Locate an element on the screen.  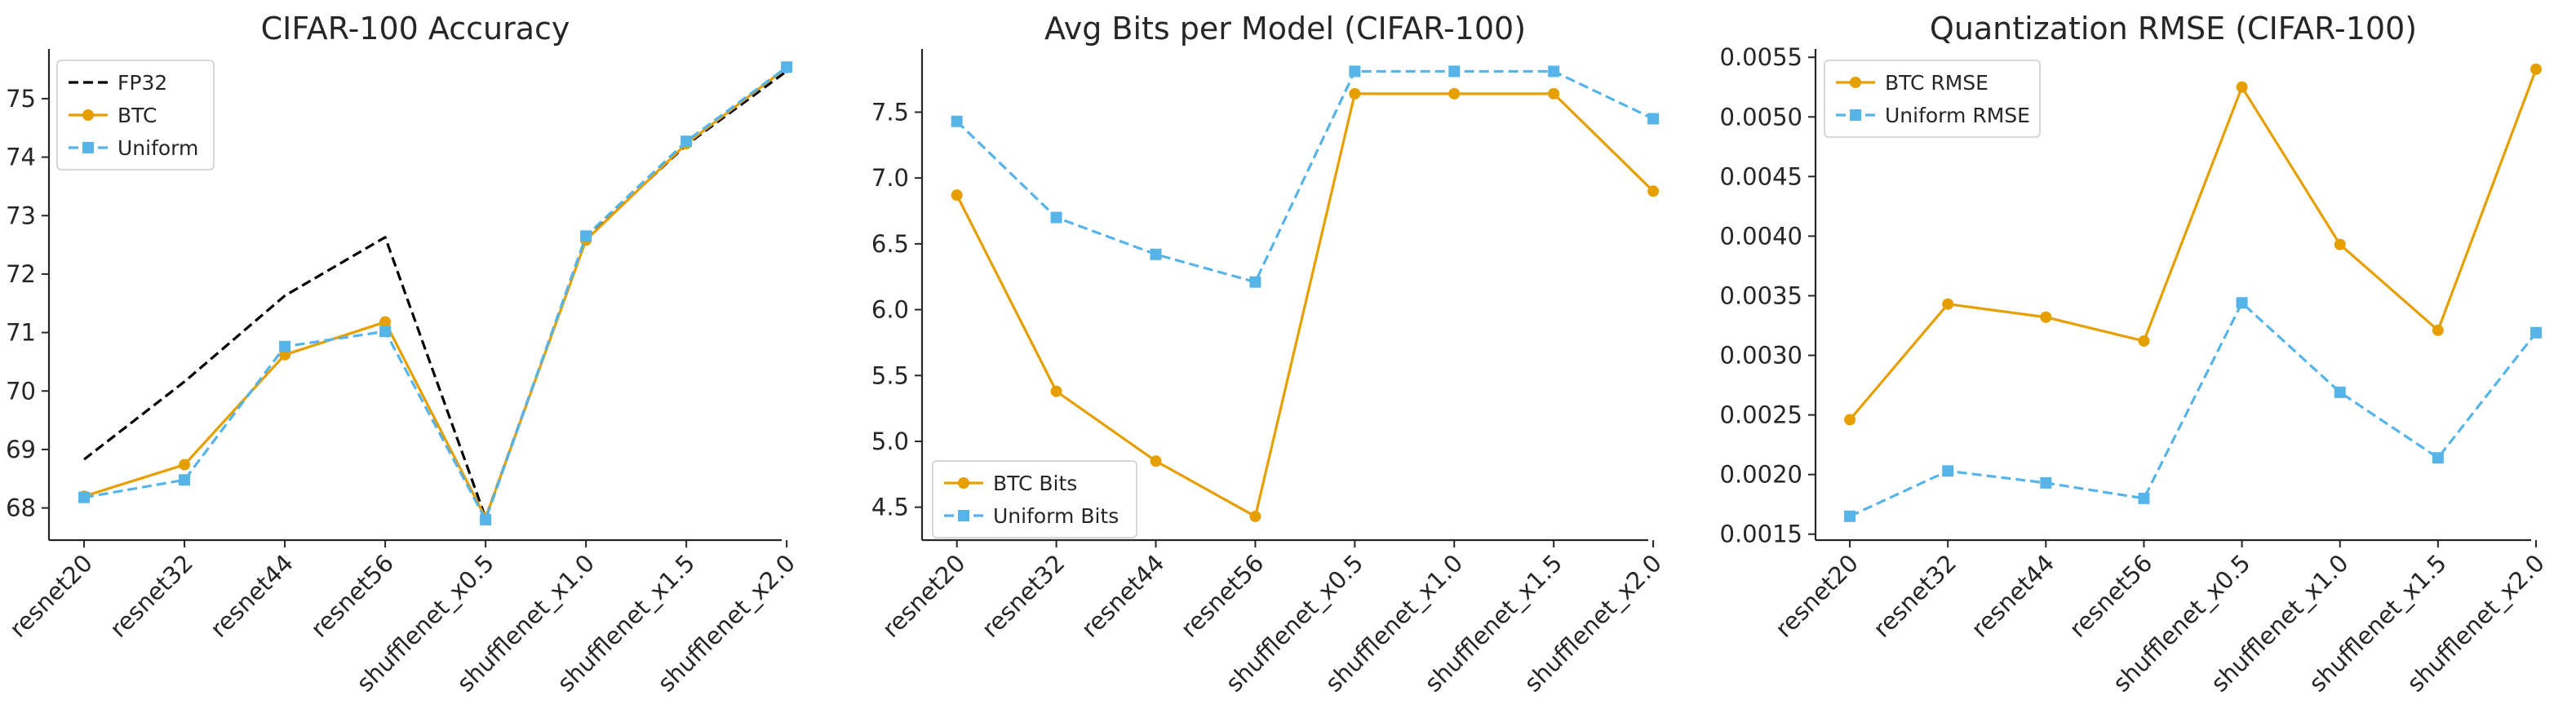
chart-title: Quantization RMSE (CIFAR-100) is located at coordinates (2173, 29).